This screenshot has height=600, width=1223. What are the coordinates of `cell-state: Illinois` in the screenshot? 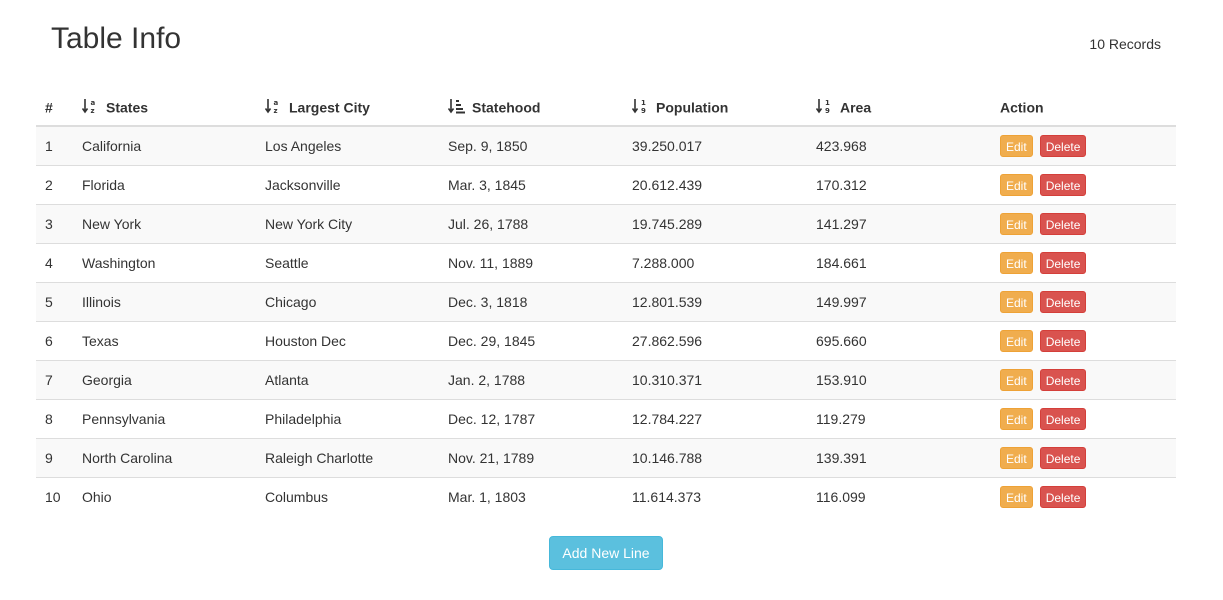 It's located at (164, 301).